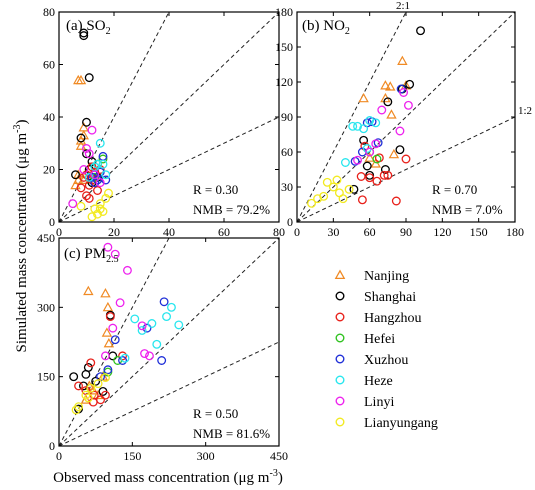 Image resolution: width=535 pixels, height=490 pixels. Describe the element at coordinates (49, 170) in the screenshot. I see `y-tick-label: 20` at that location.